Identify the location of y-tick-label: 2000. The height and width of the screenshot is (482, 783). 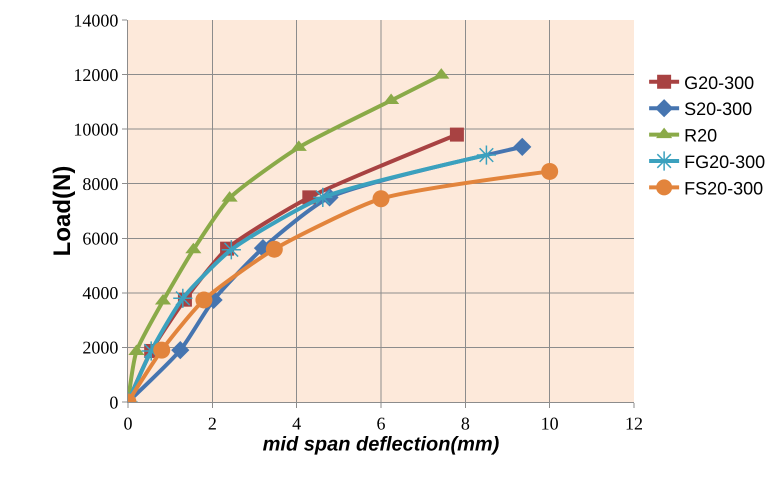
(100, 348).